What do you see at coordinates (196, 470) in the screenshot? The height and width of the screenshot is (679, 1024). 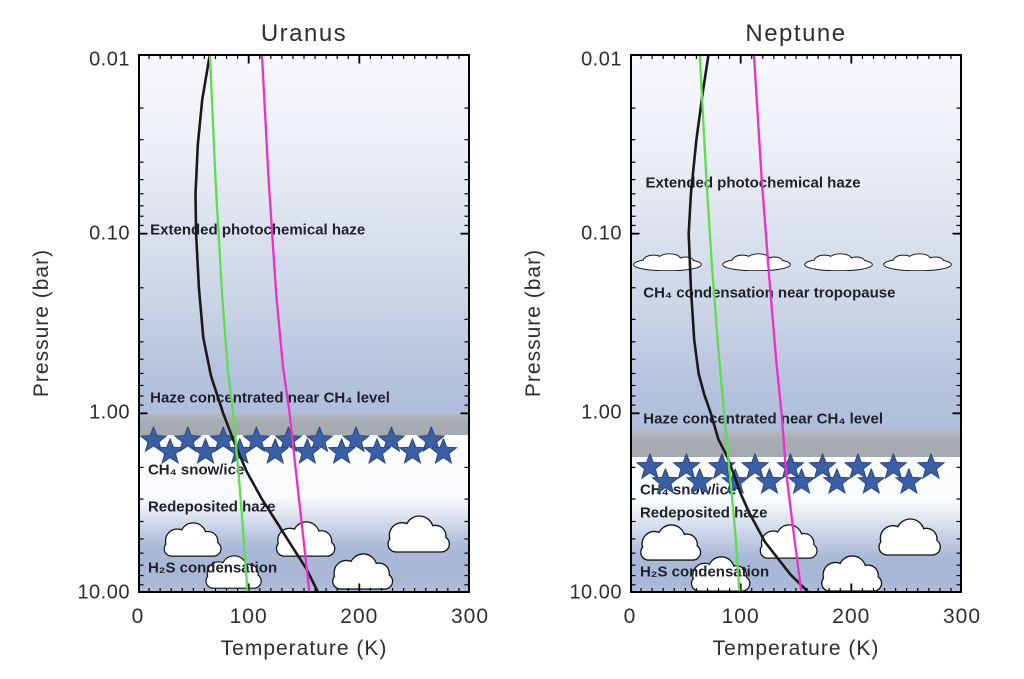 I see `annotation-label: CH₄ snow/ice` at bounding box center [196, 470].